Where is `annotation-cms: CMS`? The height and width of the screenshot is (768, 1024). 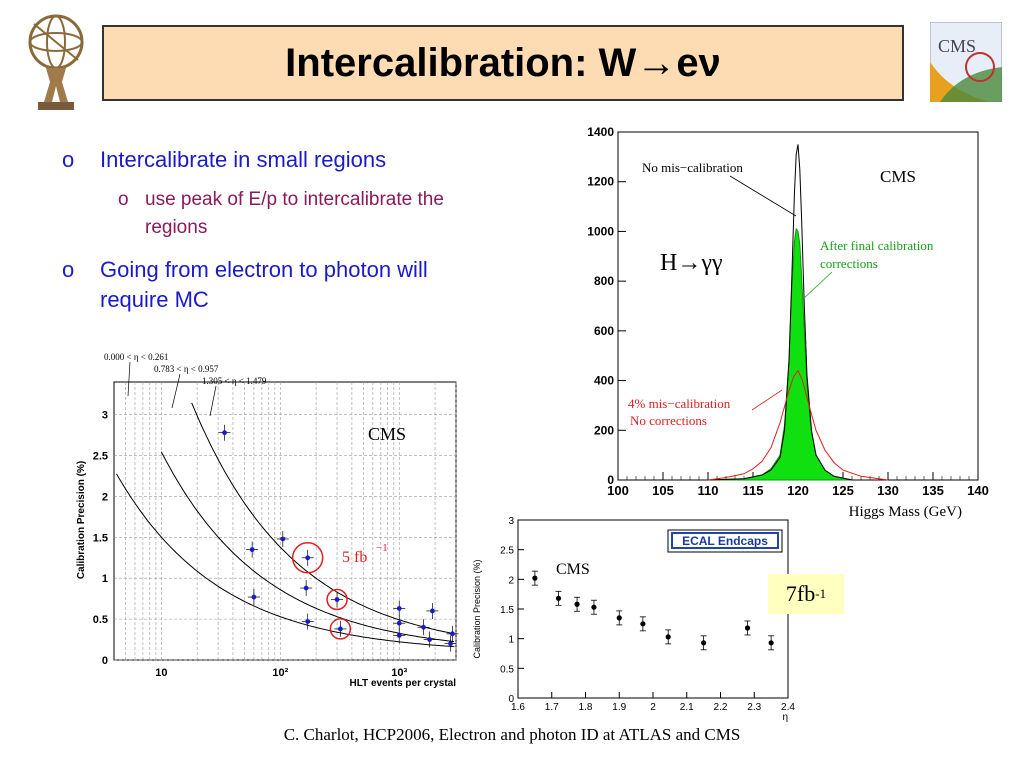 annotation-cms: CMS is located at coordinates (898, 176).